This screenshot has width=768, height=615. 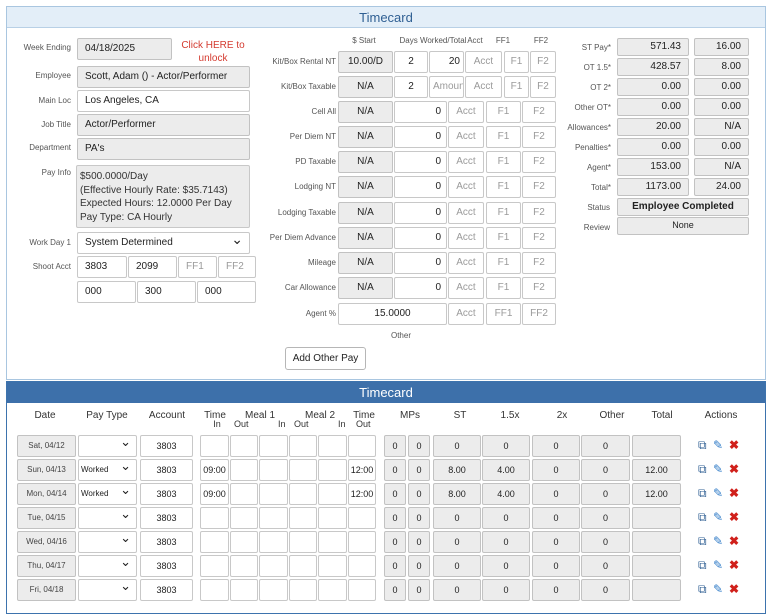 What do you see at coordinates (446, 87) in the screenshot?
I see `total-input: Amount` at bounding box center [446, 87].